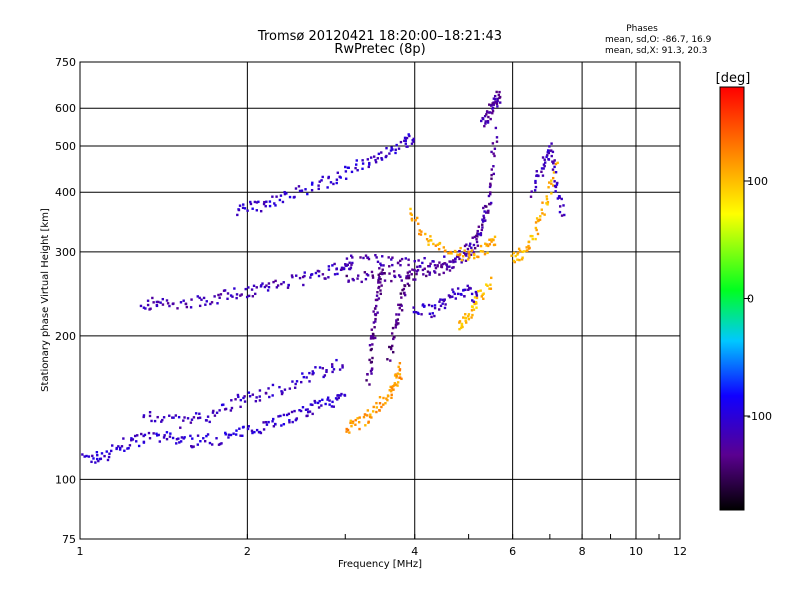 The width and height of the screenshot is (800, 600). Describe the element at coordinates (65, 301) in the screenshot. I see `y-axis-ticks: 75 100 200 300 400 500 600 750` at that location.